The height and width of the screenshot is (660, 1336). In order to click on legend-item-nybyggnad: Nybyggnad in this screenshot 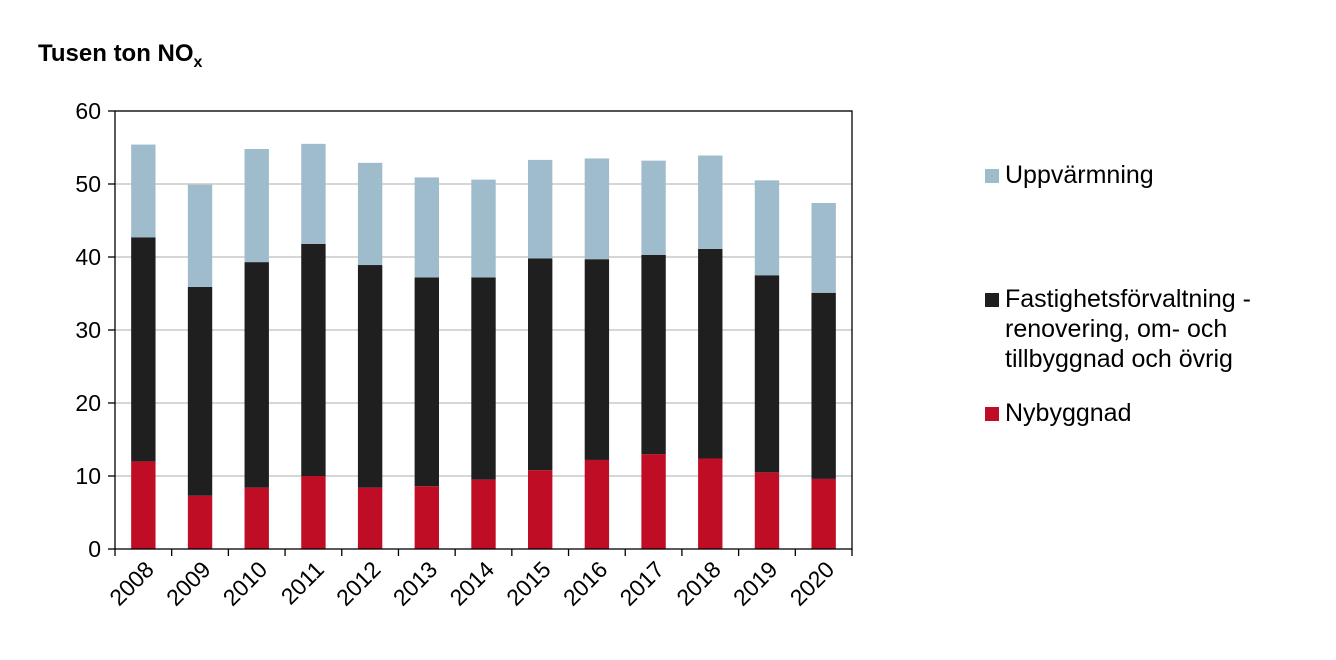, I will do `click(1058, 413)`.